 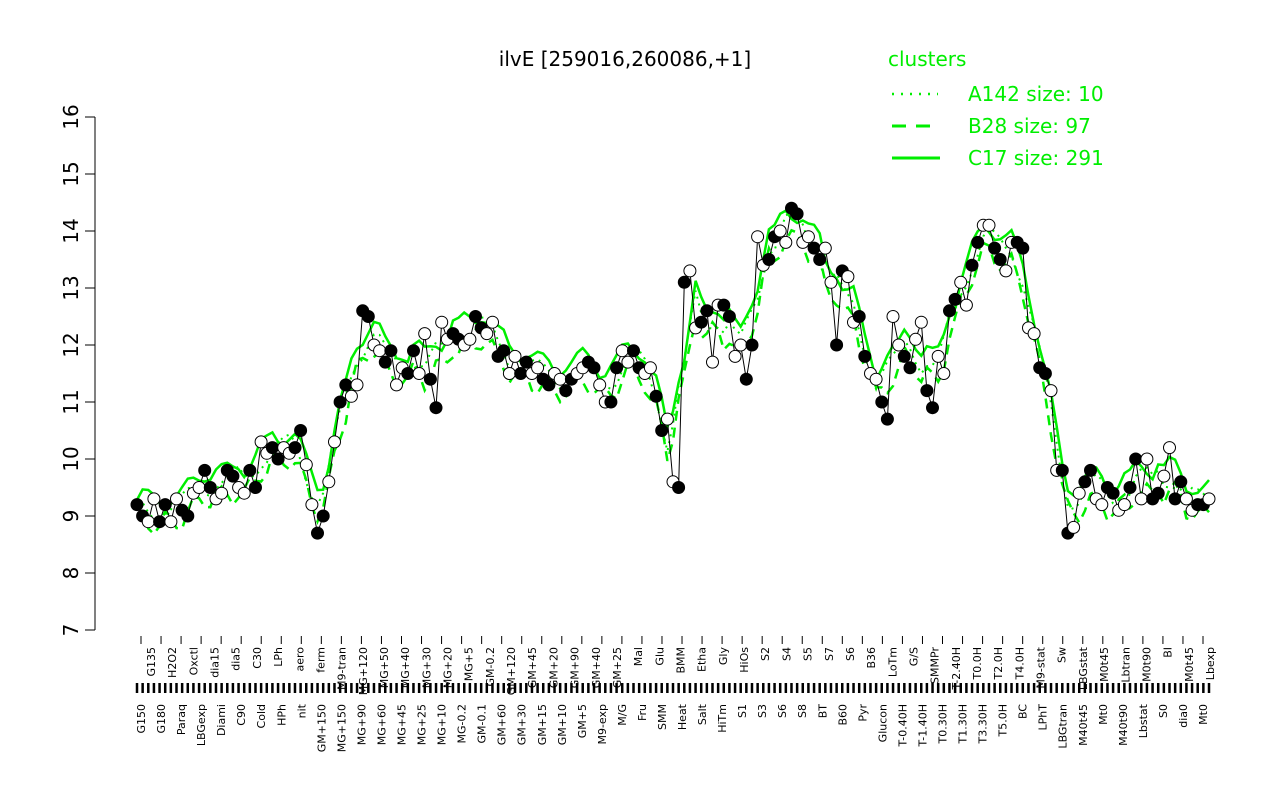 What do you see at coordinates (829, 654) in the screenshot?
I see `x-tick-label: S7` at bounding box center [829, 654].